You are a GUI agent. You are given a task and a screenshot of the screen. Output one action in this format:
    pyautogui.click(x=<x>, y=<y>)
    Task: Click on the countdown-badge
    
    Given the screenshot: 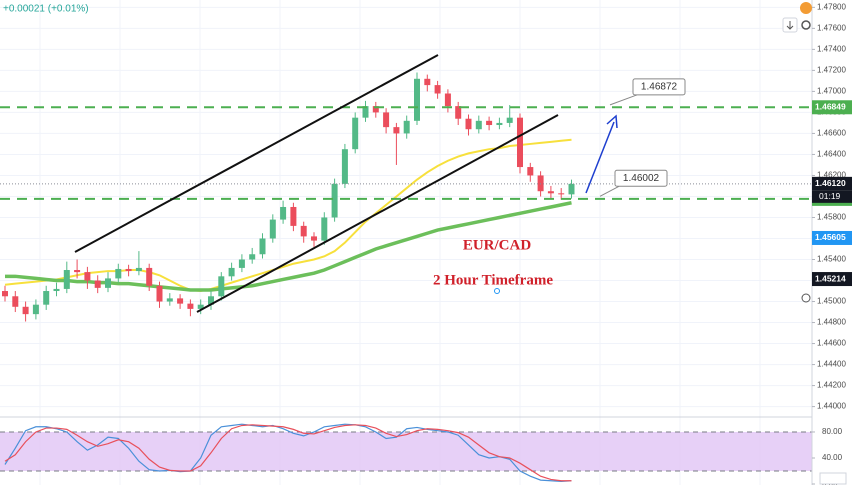 What is the action you would take?
    pyautogui.click(x=832, y=196)
    